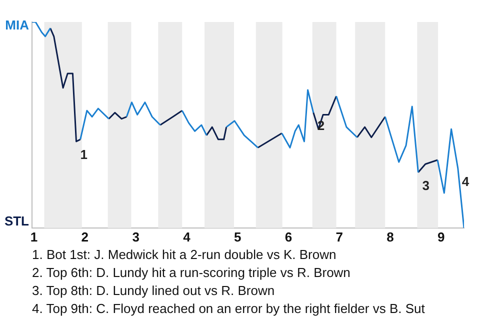 This screenshot has height=320, width=480. Describe the element at coordinates (466, 181) in the screenshot. I see `annotation: 4` at that location.